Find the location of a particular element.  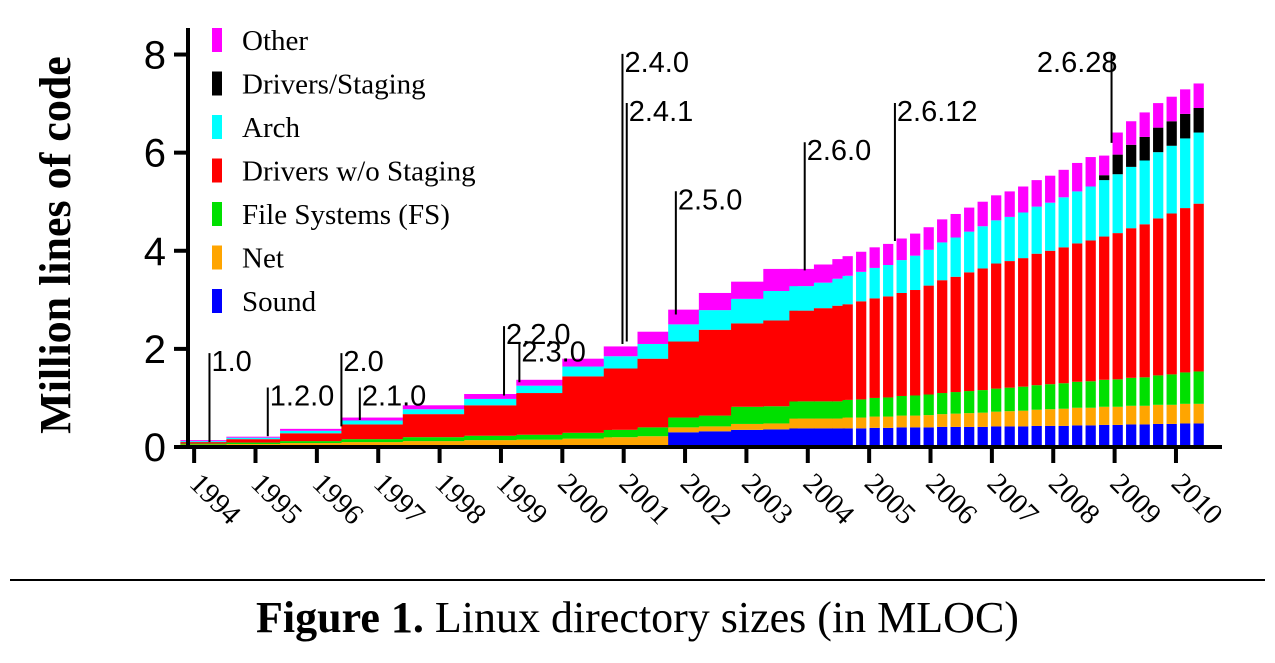

y-tick-label-8: 8 is located at coordinates (155, 56).